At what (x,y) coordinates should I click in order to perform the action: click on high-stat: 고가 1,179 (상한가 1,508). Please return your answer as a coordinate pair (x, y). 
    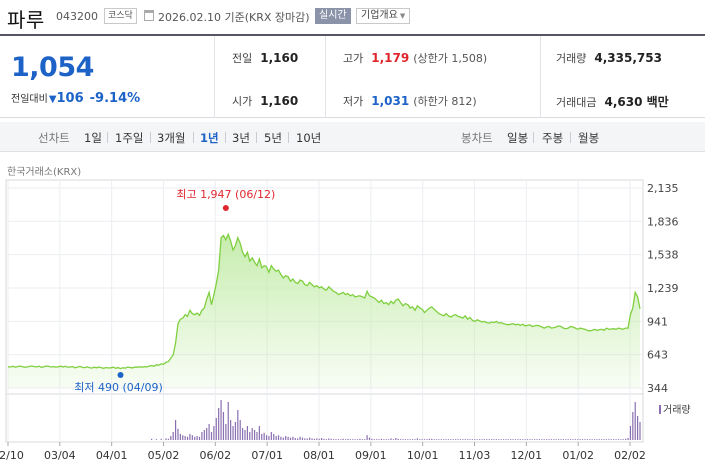
    Looking at the image, I should click on (415, 58).